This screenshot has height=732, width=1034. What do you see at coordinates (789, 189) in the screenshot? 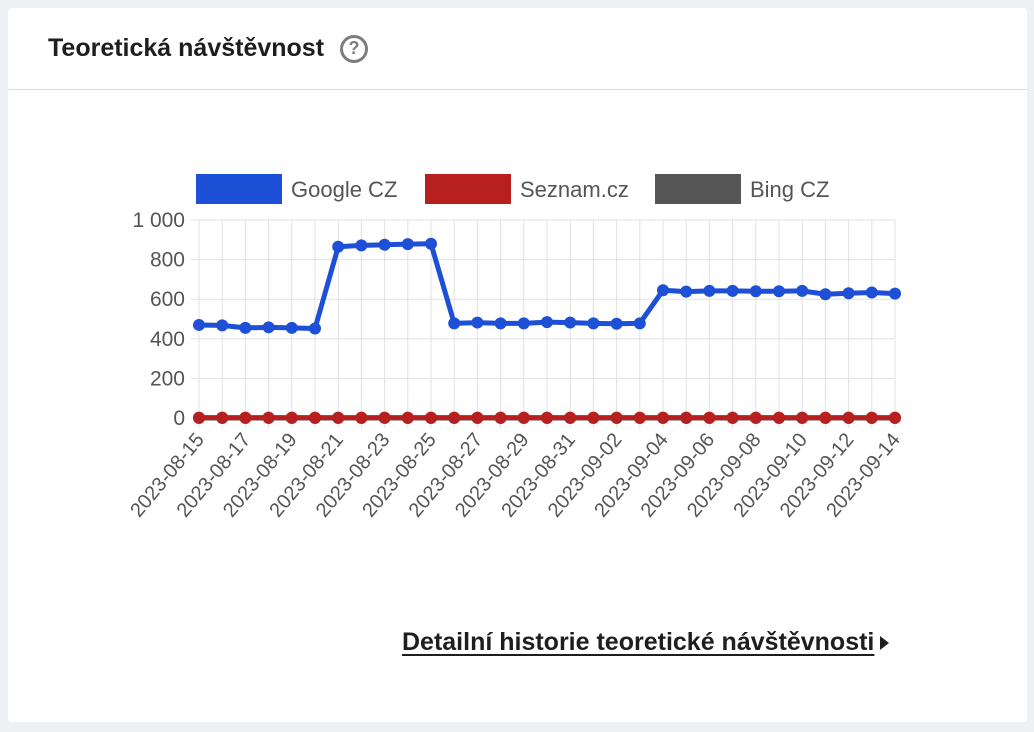
I see `legend-label: Bing CZ` at bounding box center [789, 189].